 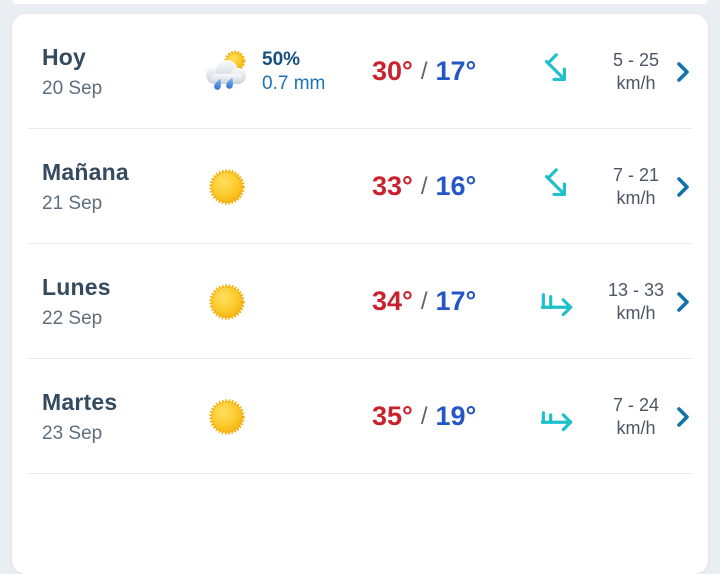 What do you see at coordinates (121, 187) in the screenshot?
I see `day-column: Mañana 21 Sep` at bounding box center [121, 187].